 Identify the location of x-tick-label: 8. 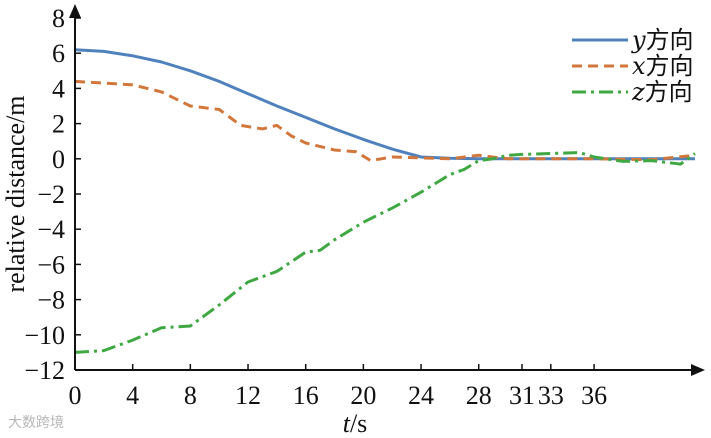
(190, 395).